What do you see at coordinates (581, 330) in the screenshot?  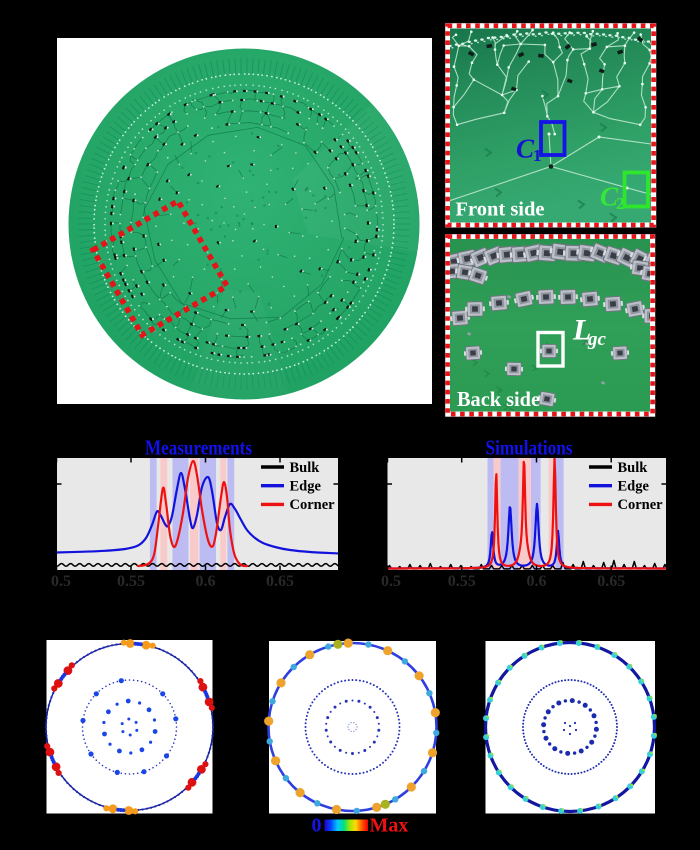 I see `svg-text: L` at bounding box center [581, 330].